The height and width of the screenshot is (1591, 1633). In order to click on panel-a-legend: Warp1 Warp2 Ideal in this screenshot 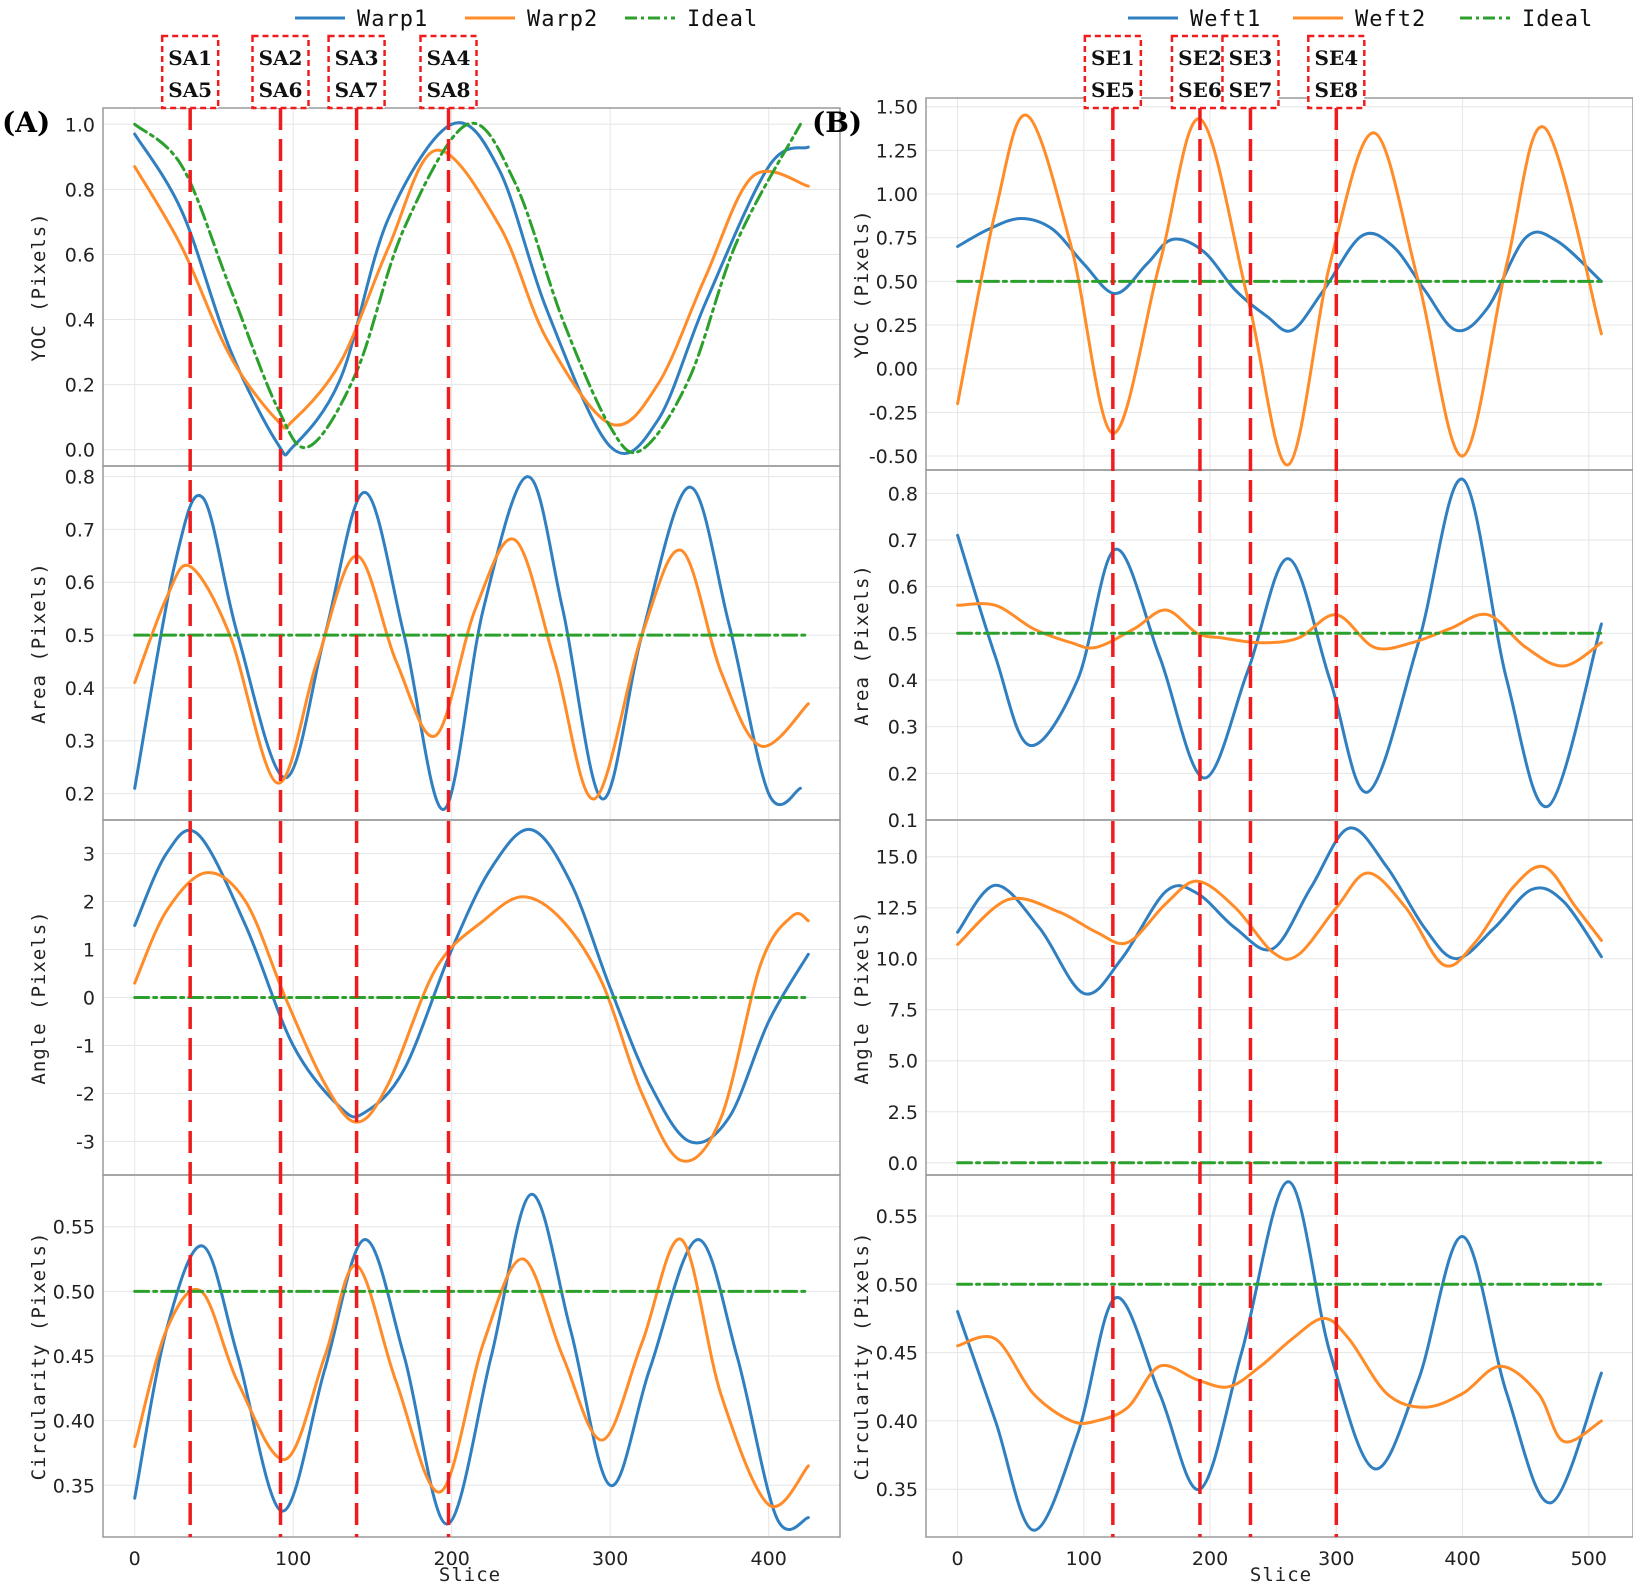, I will do `click(526, 19)`.